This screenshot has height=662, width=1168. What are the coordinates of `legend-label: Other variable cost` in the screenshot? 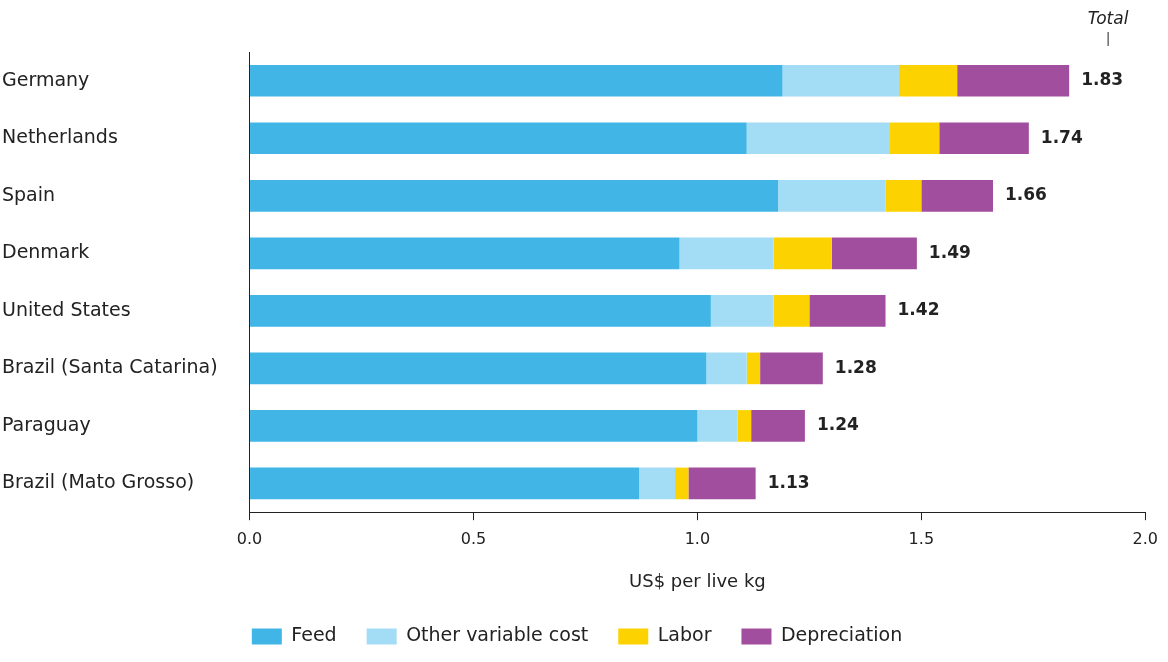 It's located at (497, 634).